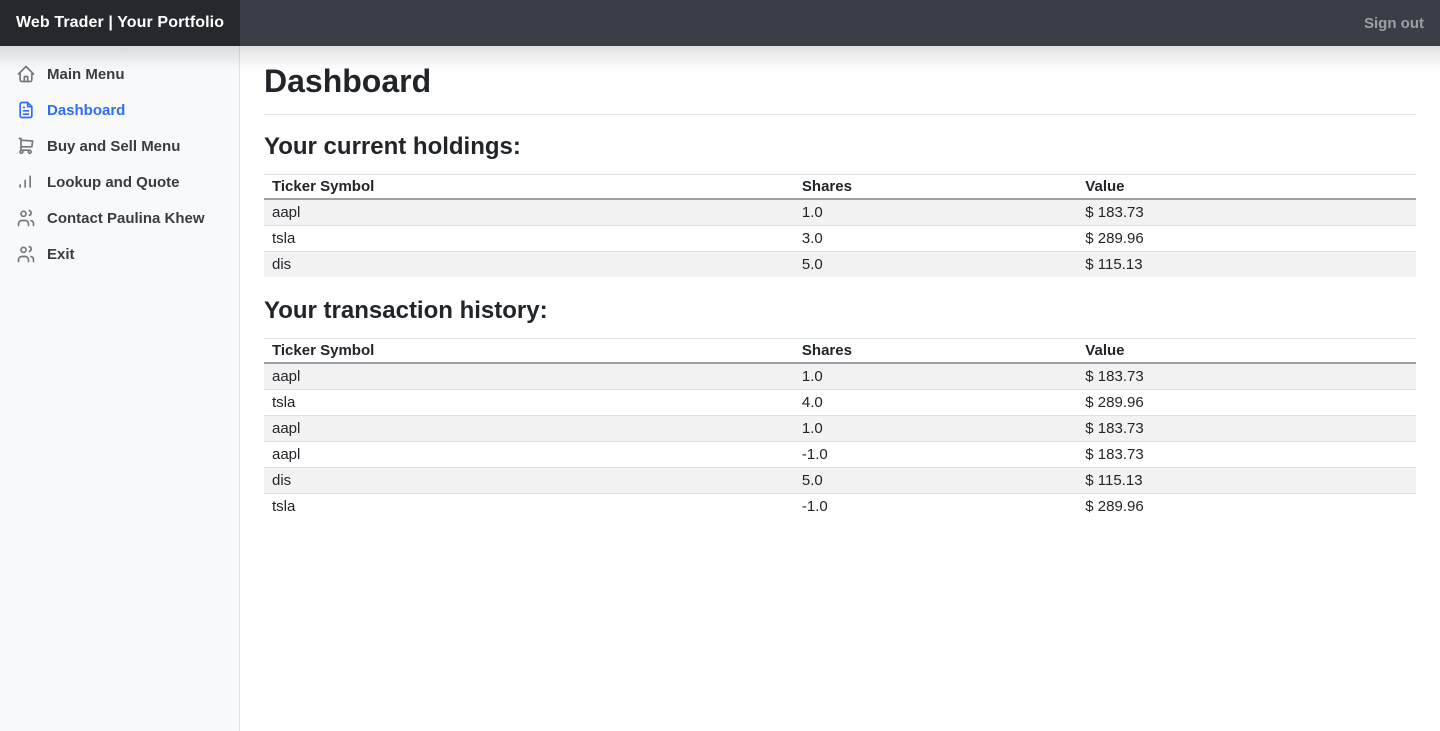 Image resolution: width=1440 pixels, height=731 pixels. What do you see at coordinates (392, 147) in the screenshot?
I see `holdings-heading: Your current holdings:` at bounding box center [392, 147].